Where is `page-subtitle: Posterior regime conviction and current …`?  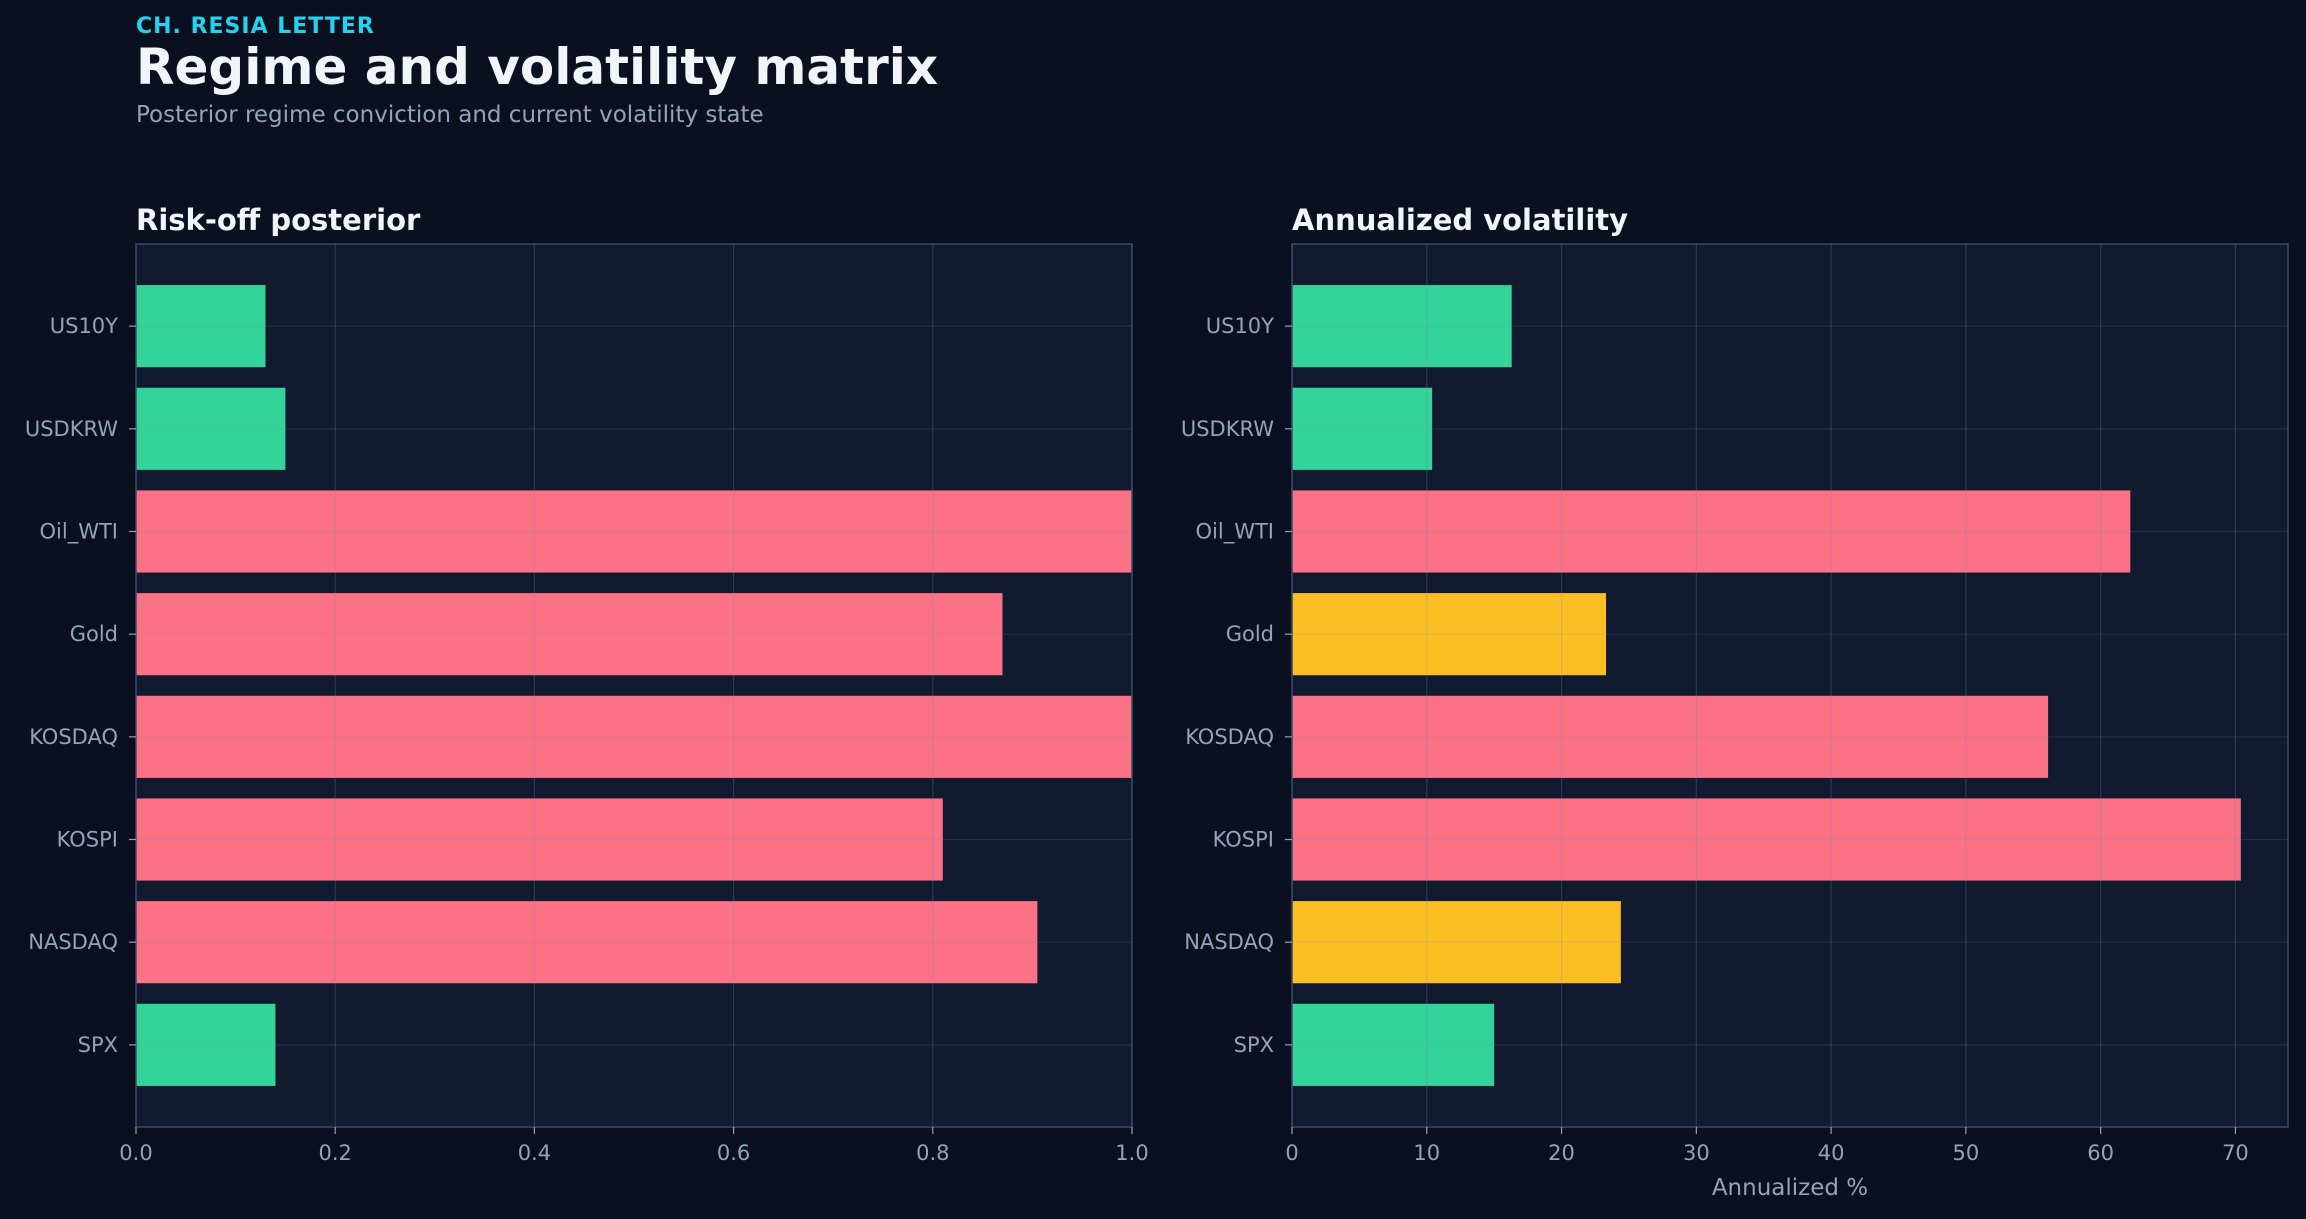
page-subtitle: Posterior regime conviction and current … is located at coordinates (450, 115).